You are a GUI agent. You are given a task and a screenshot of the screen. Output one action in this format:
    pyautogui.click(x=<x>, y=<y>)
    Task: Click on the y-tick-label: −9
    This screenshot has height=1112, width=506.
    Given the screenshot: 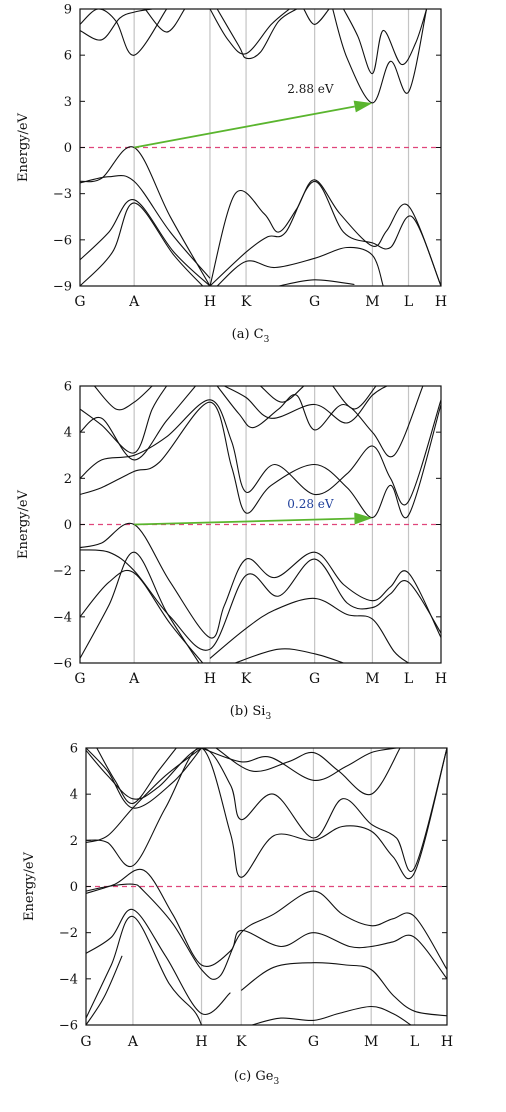 What is the action you would take?
    pyautogui.click(x=62, y=287)
    